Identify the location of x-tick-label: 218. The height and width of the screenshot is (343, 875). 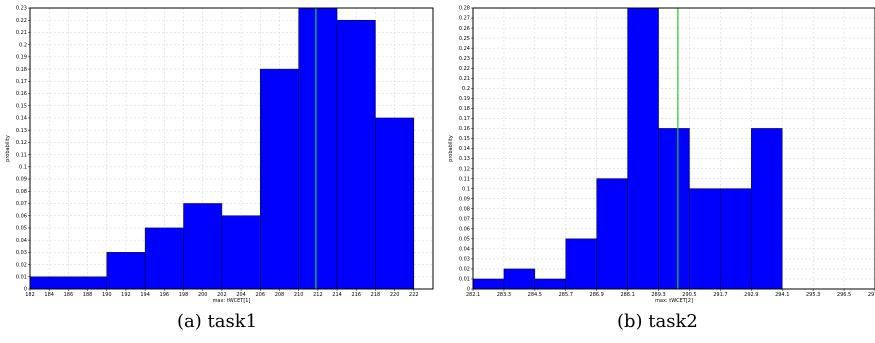
(376, 295).